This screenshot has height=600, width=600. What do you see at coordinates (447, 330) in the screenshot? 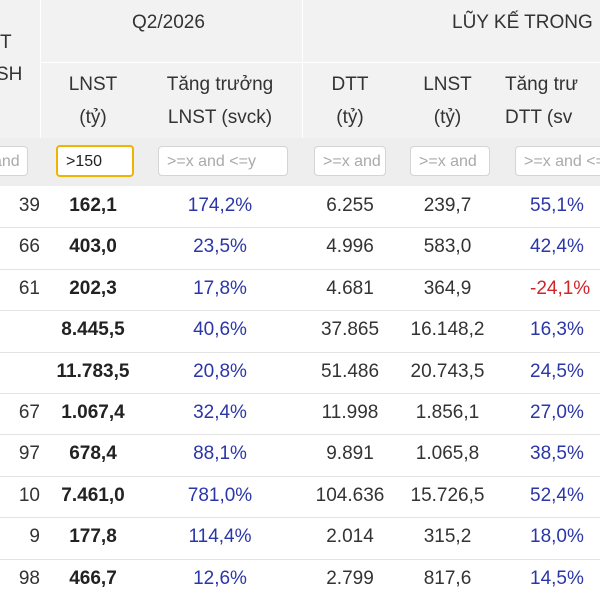
I see `table-cell-lnst-ytd: 16.148,2` at bounding box center [447, 330].